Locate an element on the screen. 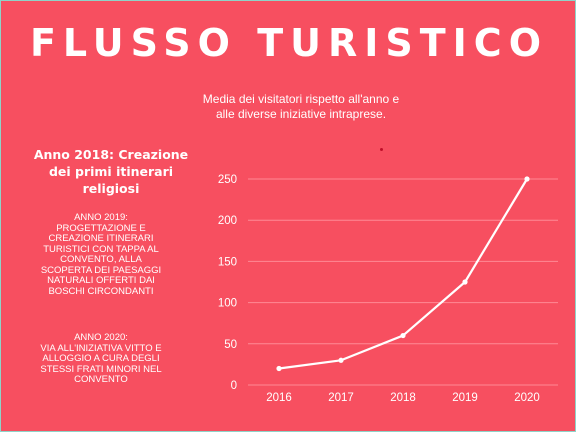 The height and width of the screenshot is (433, 576). y-tick-label: 0 is located at coordinates (234, 386).